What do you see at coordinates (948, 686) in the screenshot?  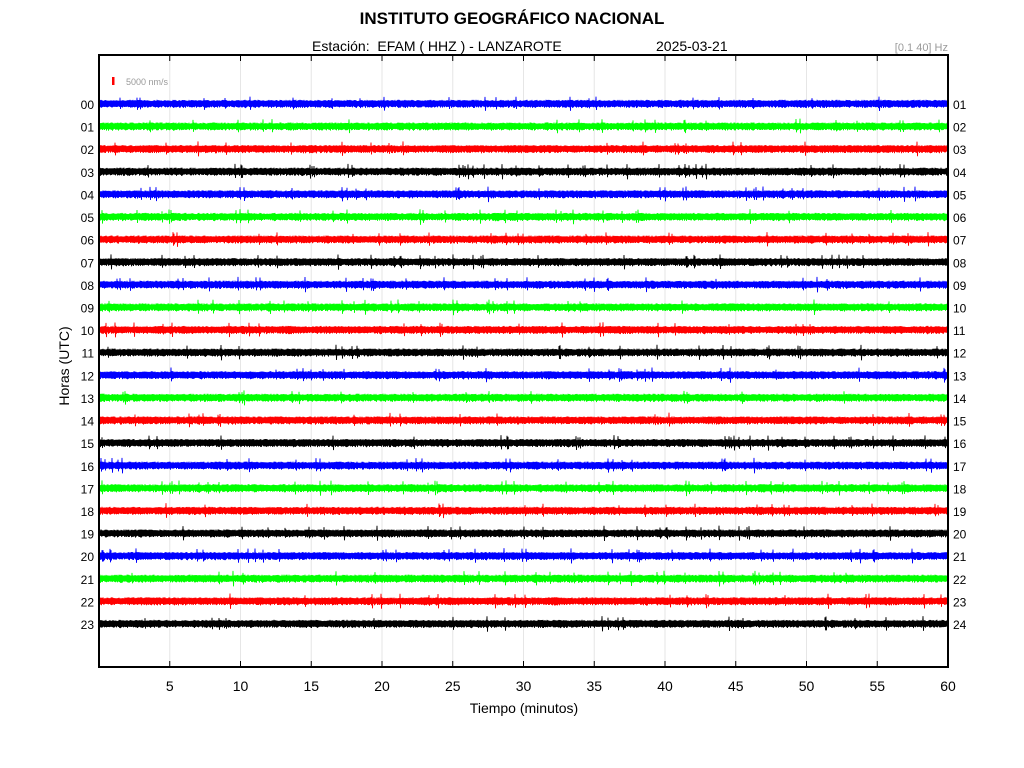 I see `x-tick-label: 60` at bounding box center [948, 686].